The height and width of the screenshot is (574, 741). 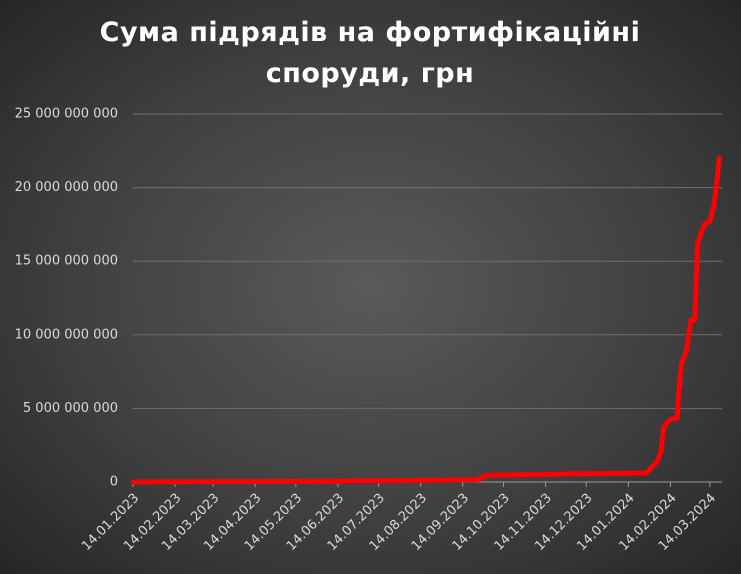 I want to click on y-tick-label: 10 000 000 000, so click(x=66, y=334).